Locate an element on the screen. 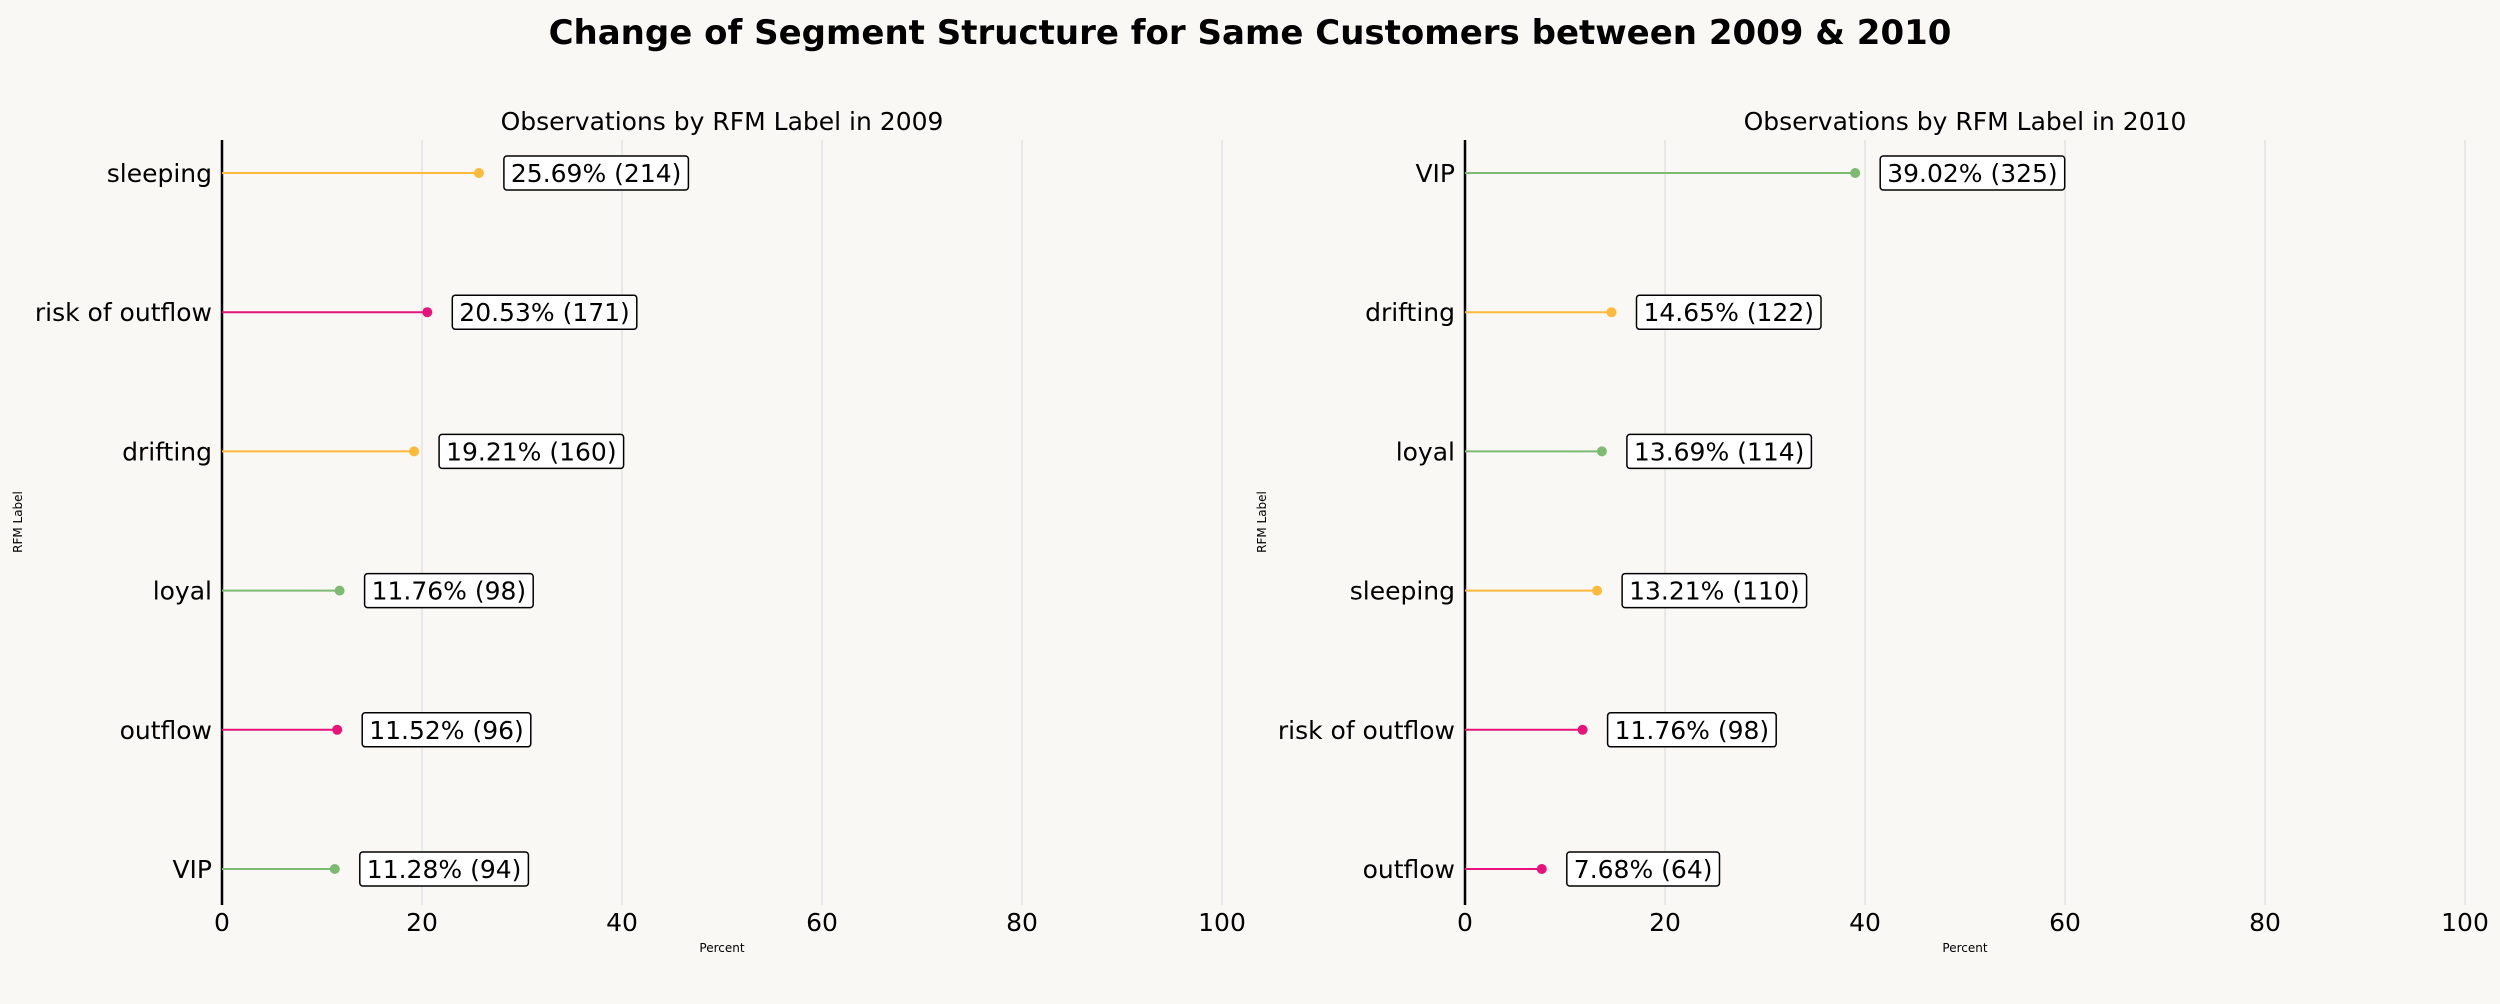  data-label-box: 13.21% (110) is located at coordinates (1714, 590).